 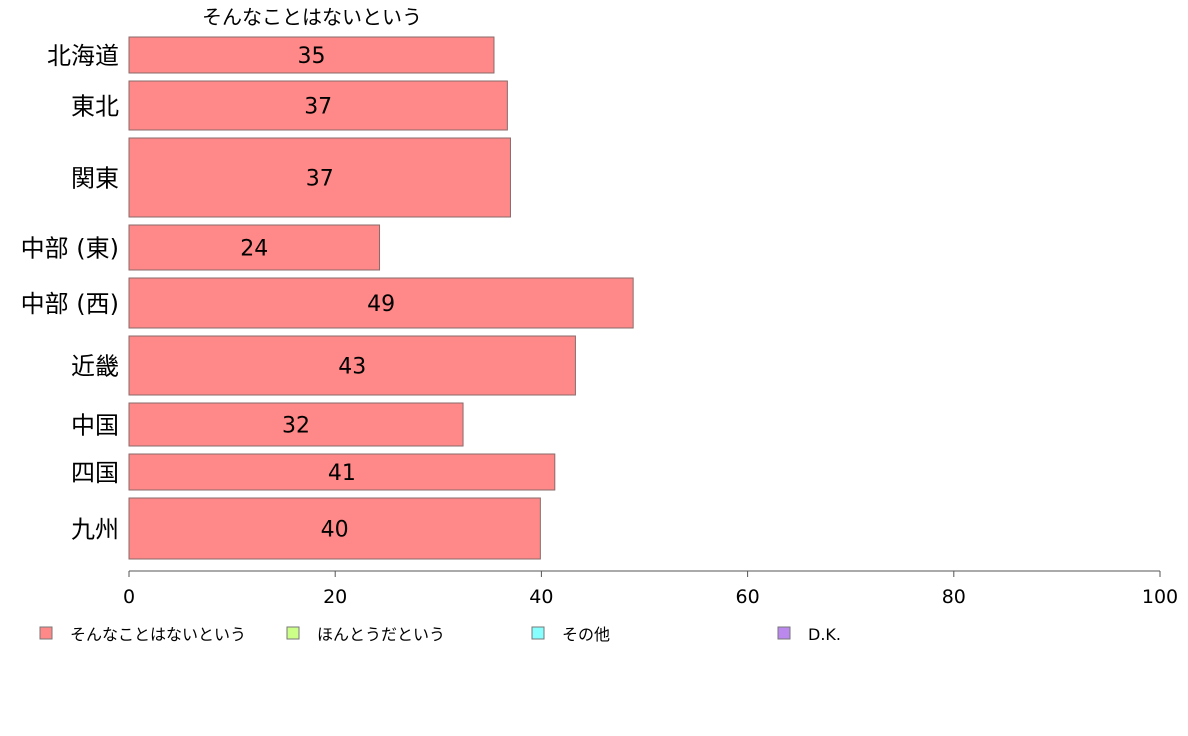 What do you see at coordinates (824, 634) in the screenshot?
I see `legend-label: D.K.` at bounding box center [824, 634].